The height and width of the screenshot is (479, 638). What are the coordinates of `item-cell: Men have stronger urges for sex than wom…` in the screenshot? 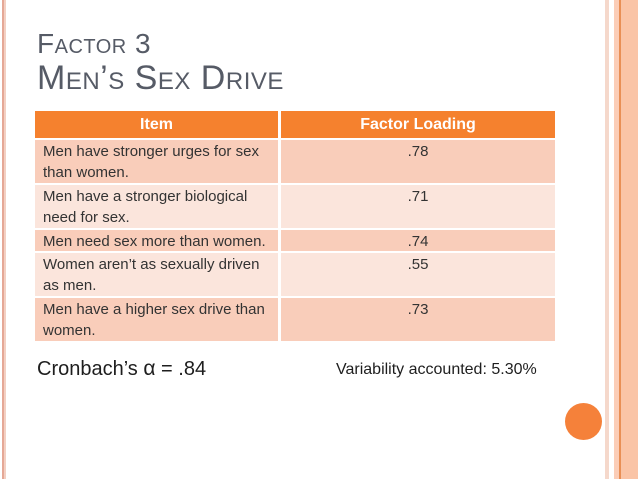 It's located at (156, 161).